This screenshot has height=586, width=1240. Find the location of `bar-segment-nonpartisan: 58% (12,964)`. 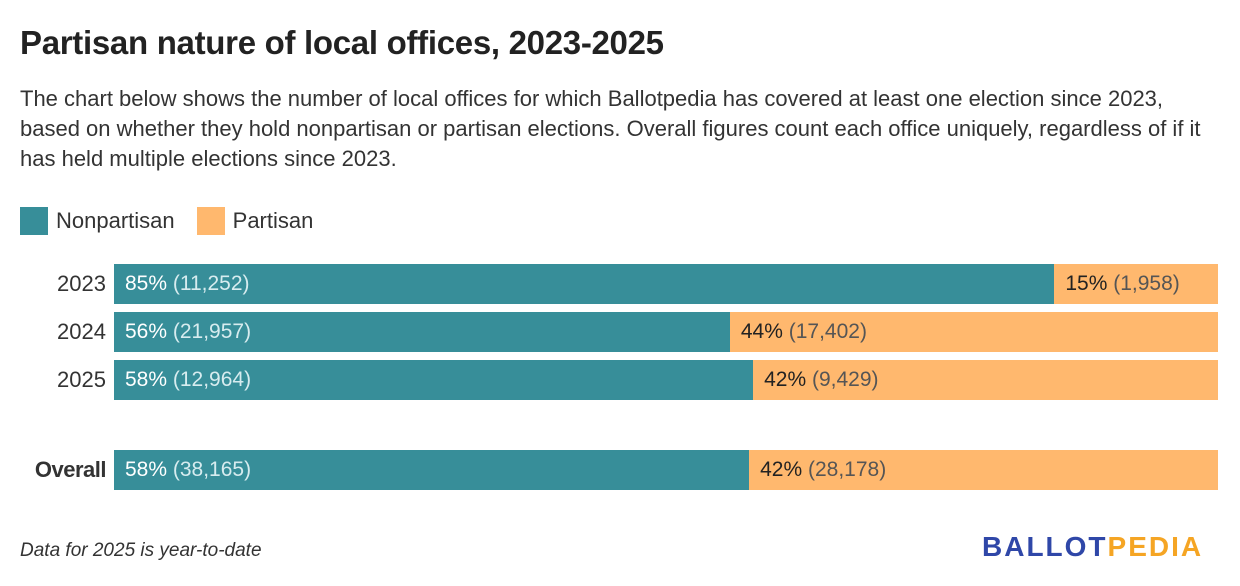

bar-segment-nonpartisan: 58% (12,964) is located at coordinates (434, 380).